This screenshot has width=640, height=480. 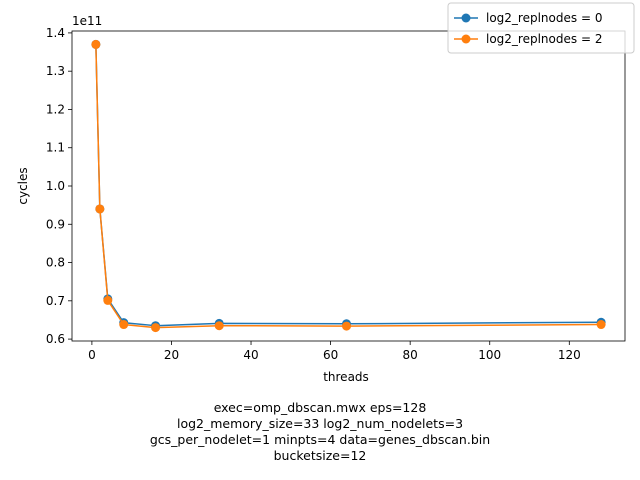 I want to click on caption-line-2: log2_memory_size=33 log2_num_nodelets=3, so click(x=320, y=423).